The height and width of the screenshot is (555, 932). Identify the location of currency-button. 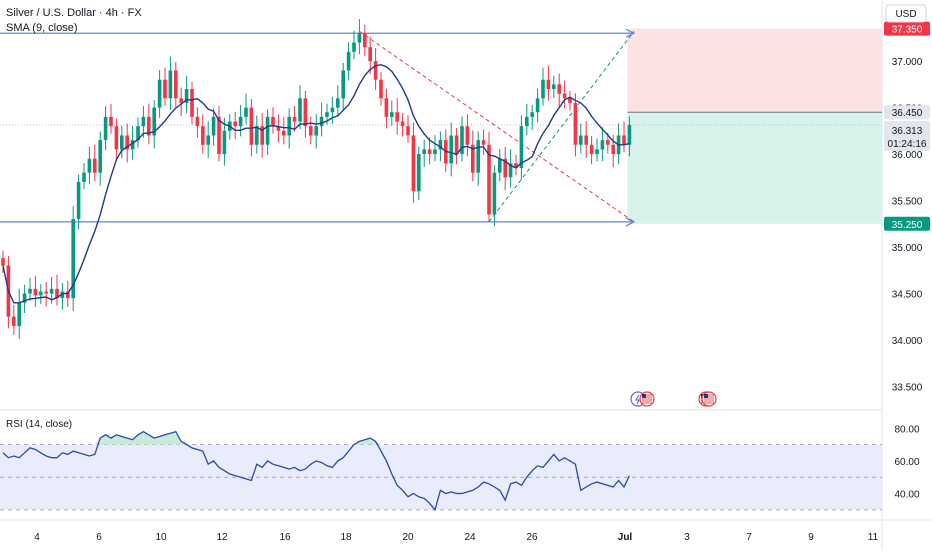
(906, 13).